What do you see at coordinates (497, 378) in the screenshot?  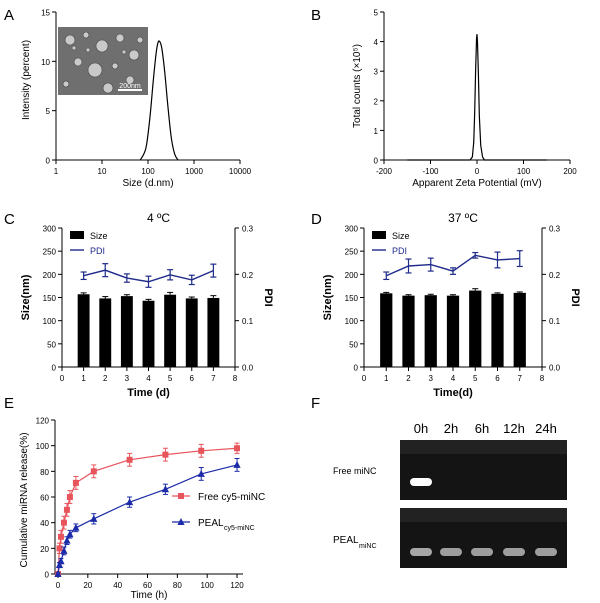 I see `x-tick-label: 6` at bounding box center [497, 378].